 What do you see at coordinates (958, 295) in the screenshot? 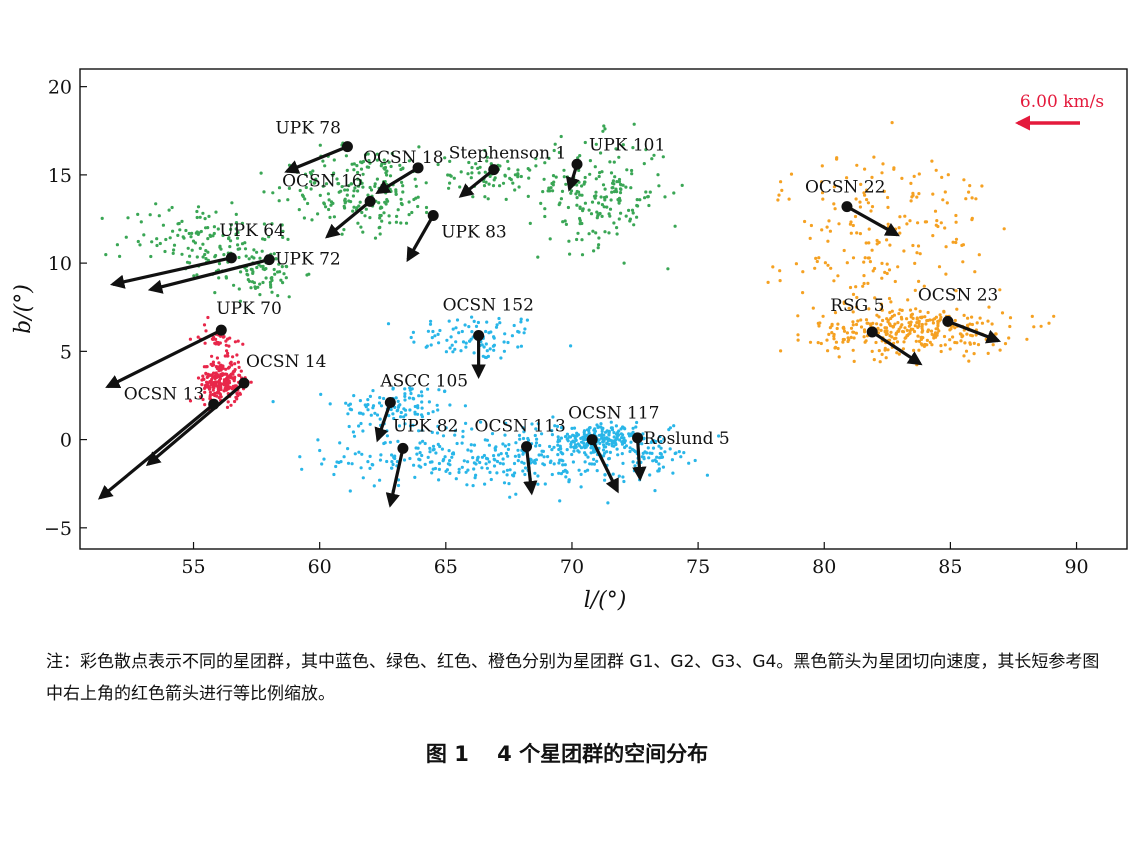
I see `cluster-label: OCSN 23` at bounding box center [958, 295].